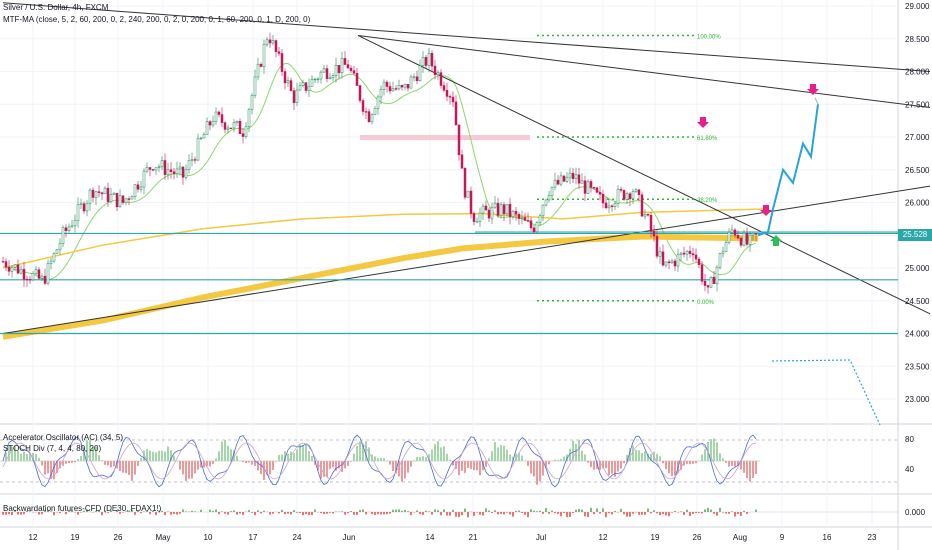  I want to click on fib-label: 100.00%, so click(709, 37).